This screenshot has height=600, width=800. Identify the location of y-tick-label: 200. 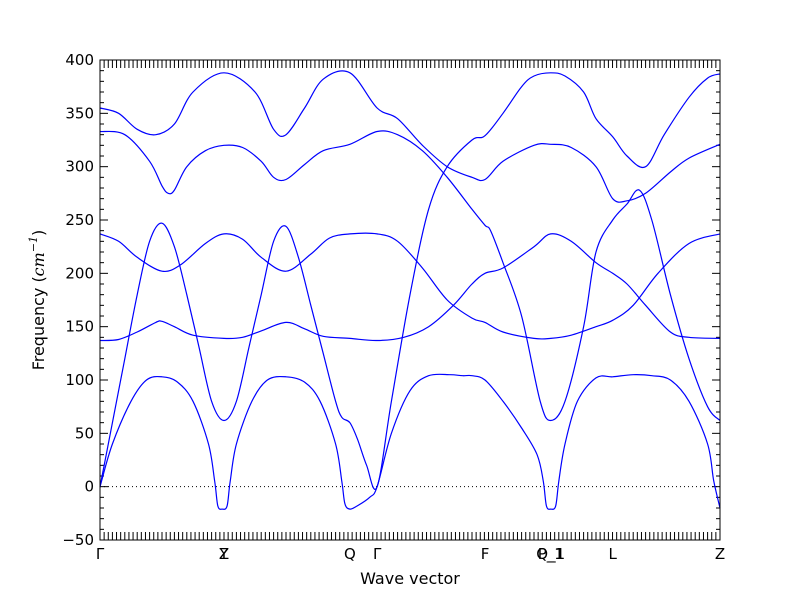
(79, 273).